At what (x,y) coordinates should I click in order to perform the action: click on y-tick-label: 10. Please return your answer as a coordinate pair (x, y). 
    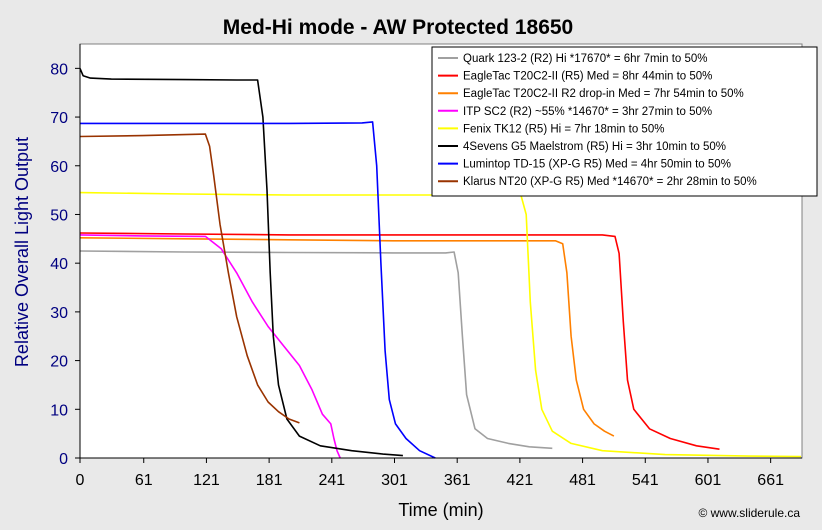
    Looking at the image, I should click on (59, 410).